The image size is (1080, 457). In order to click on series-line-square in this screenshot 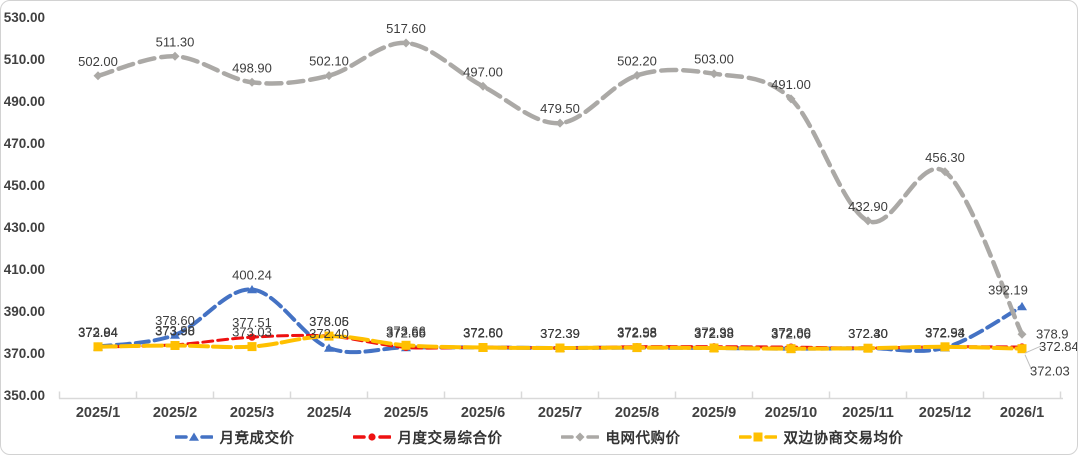, I will do `click(560, 342)`.